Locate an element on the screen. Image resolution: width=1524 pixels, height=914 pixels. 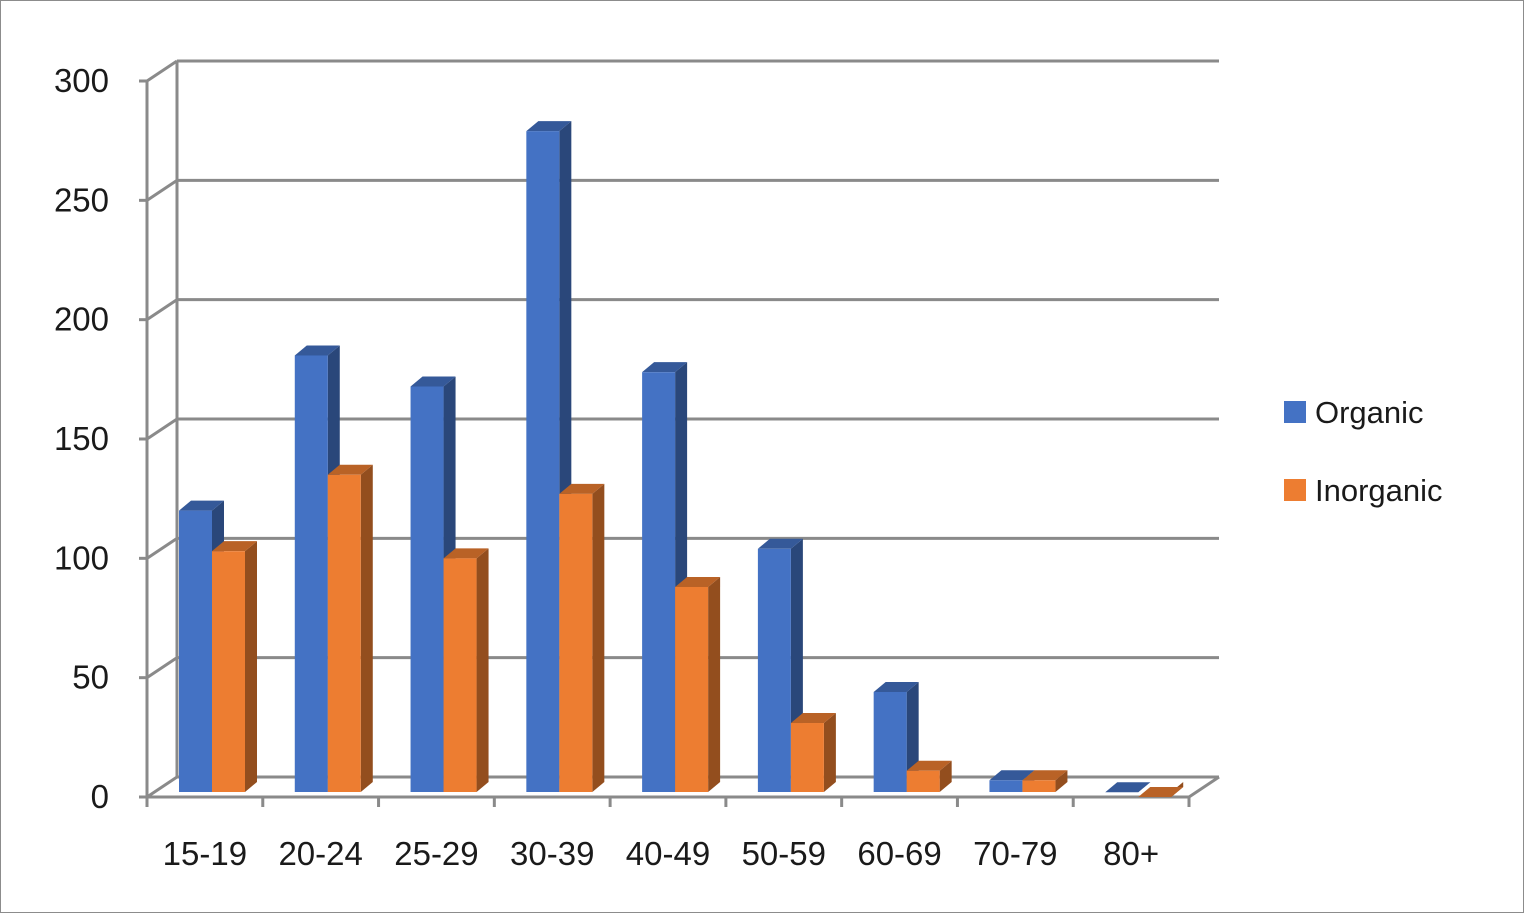
legend-entry-inorganic: Inorganic is located at coordinates (1363, 490).